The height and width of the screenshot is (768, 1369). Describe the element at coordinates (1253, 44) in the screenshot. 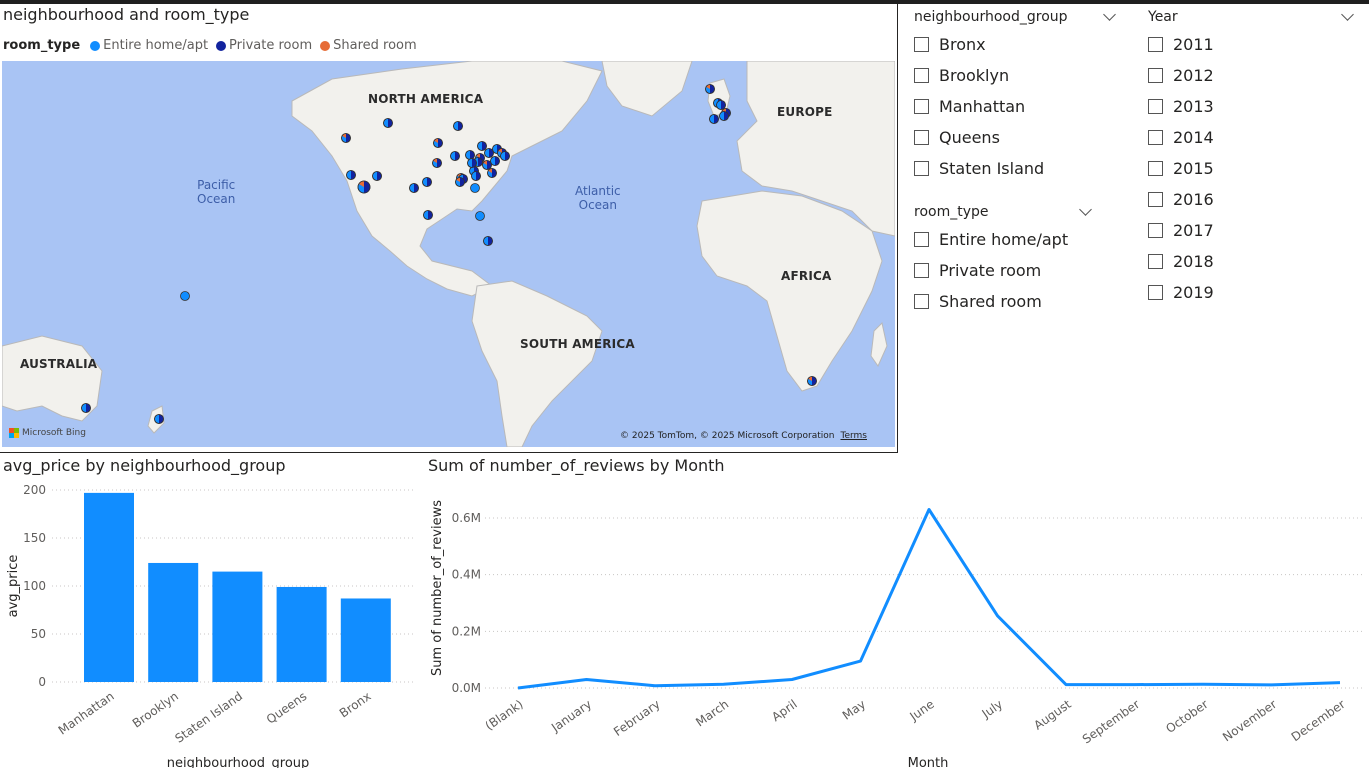

I see `year-option: 2011` at that location.